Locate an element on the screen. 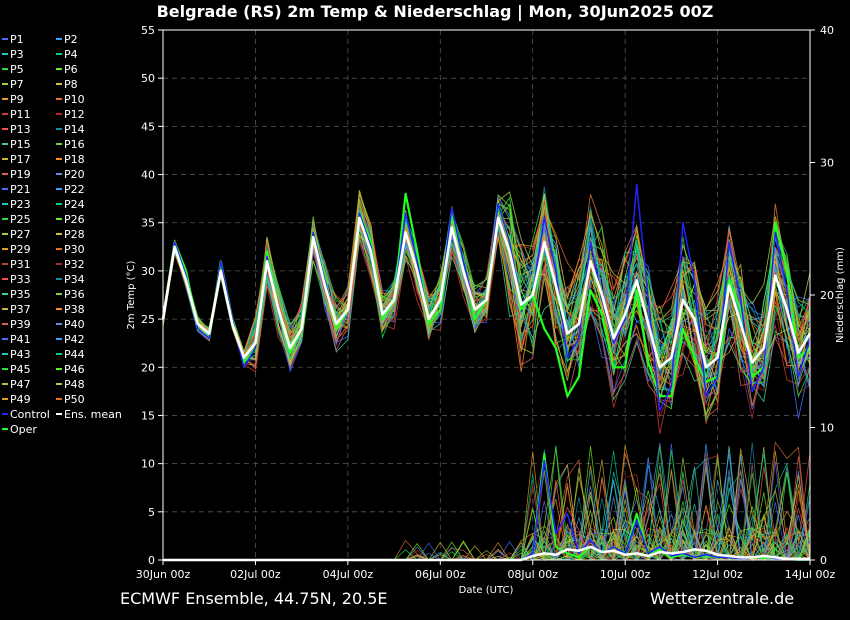  x-tick-label: 04Jul 00z is located at coordinates (348, 574).